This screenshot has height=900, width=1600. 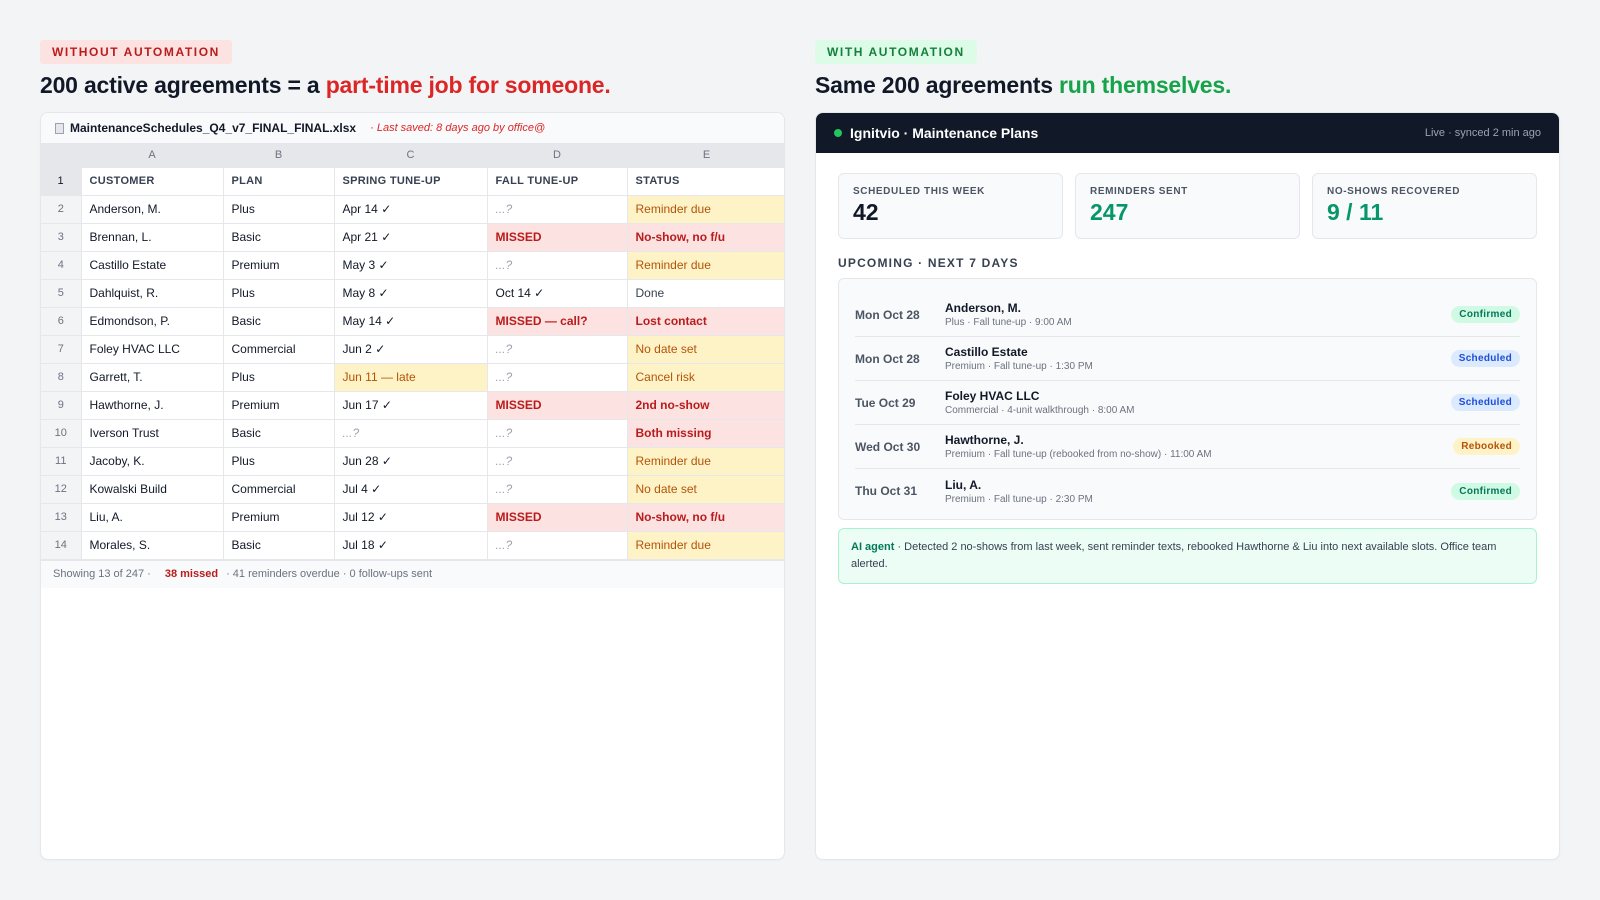 What do you see at coordinates (152, 155) in the screenshot?
I see `column-header-a: A` at bounding box center [152, 155].